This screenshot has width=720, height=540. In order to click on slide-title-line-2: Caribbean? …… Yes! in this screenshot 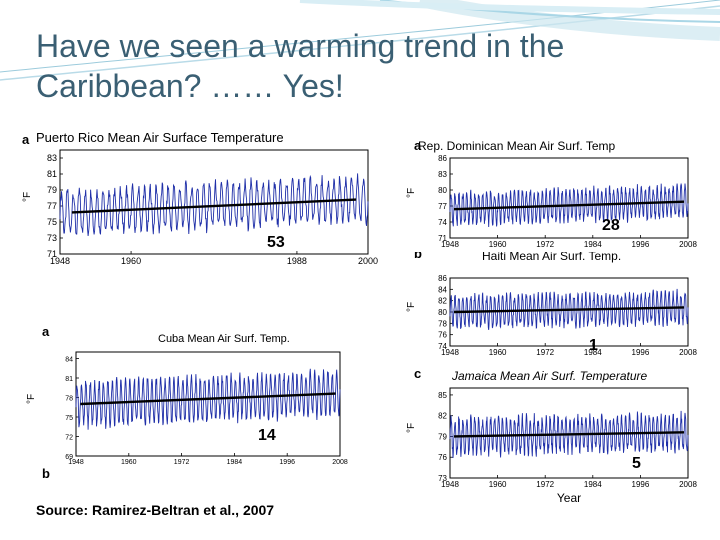, I will do `click(190, 86)`.